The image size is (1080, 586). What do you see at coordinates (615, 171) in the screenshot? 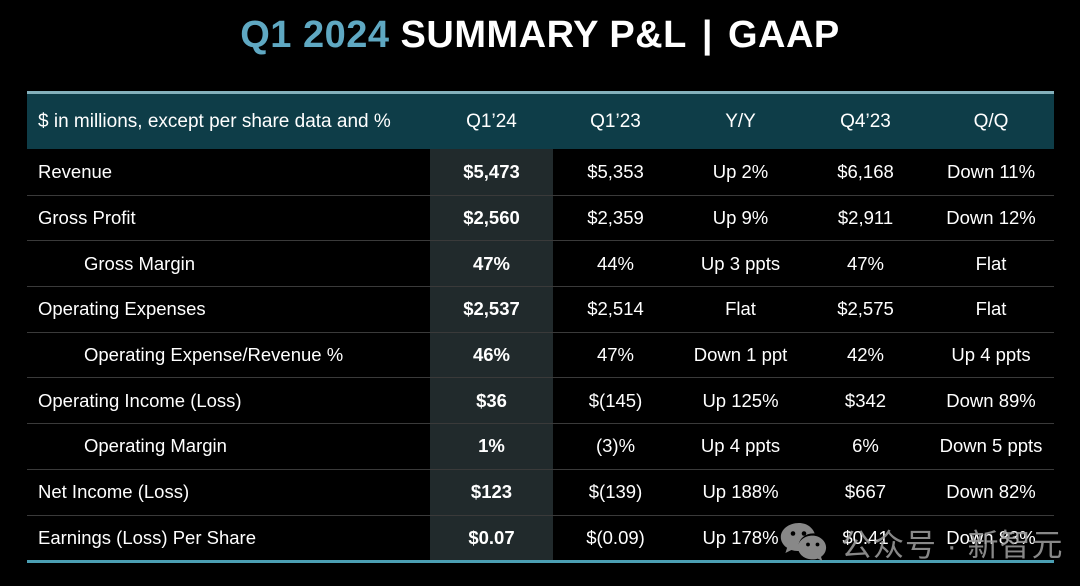
I see `cell-q123: $5,353` at bounding box center [615, 171].